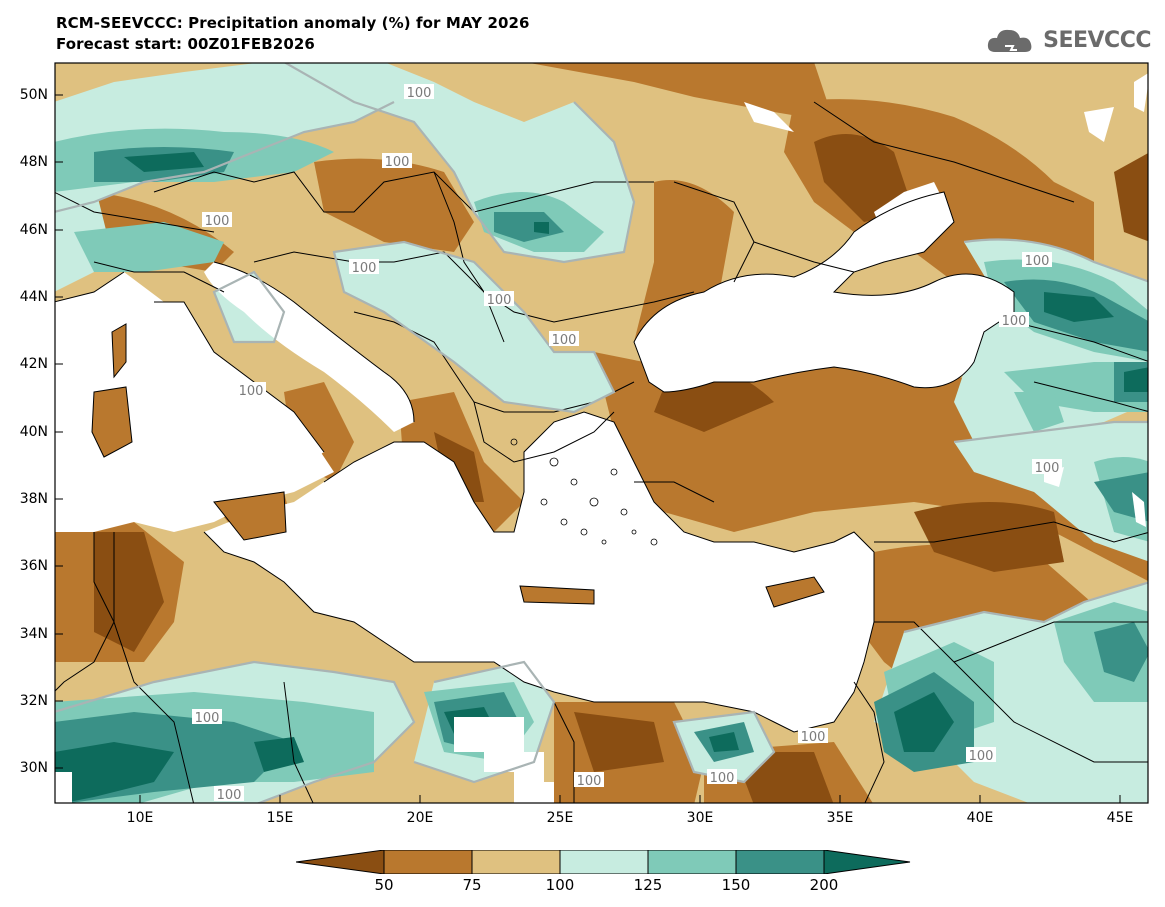 The width and height of the screenshot is (1165, 907). What do you see at coordinates (280, 818) in the screenshot?
I see `lon-label: 15E` at bounding box center [280, 818].